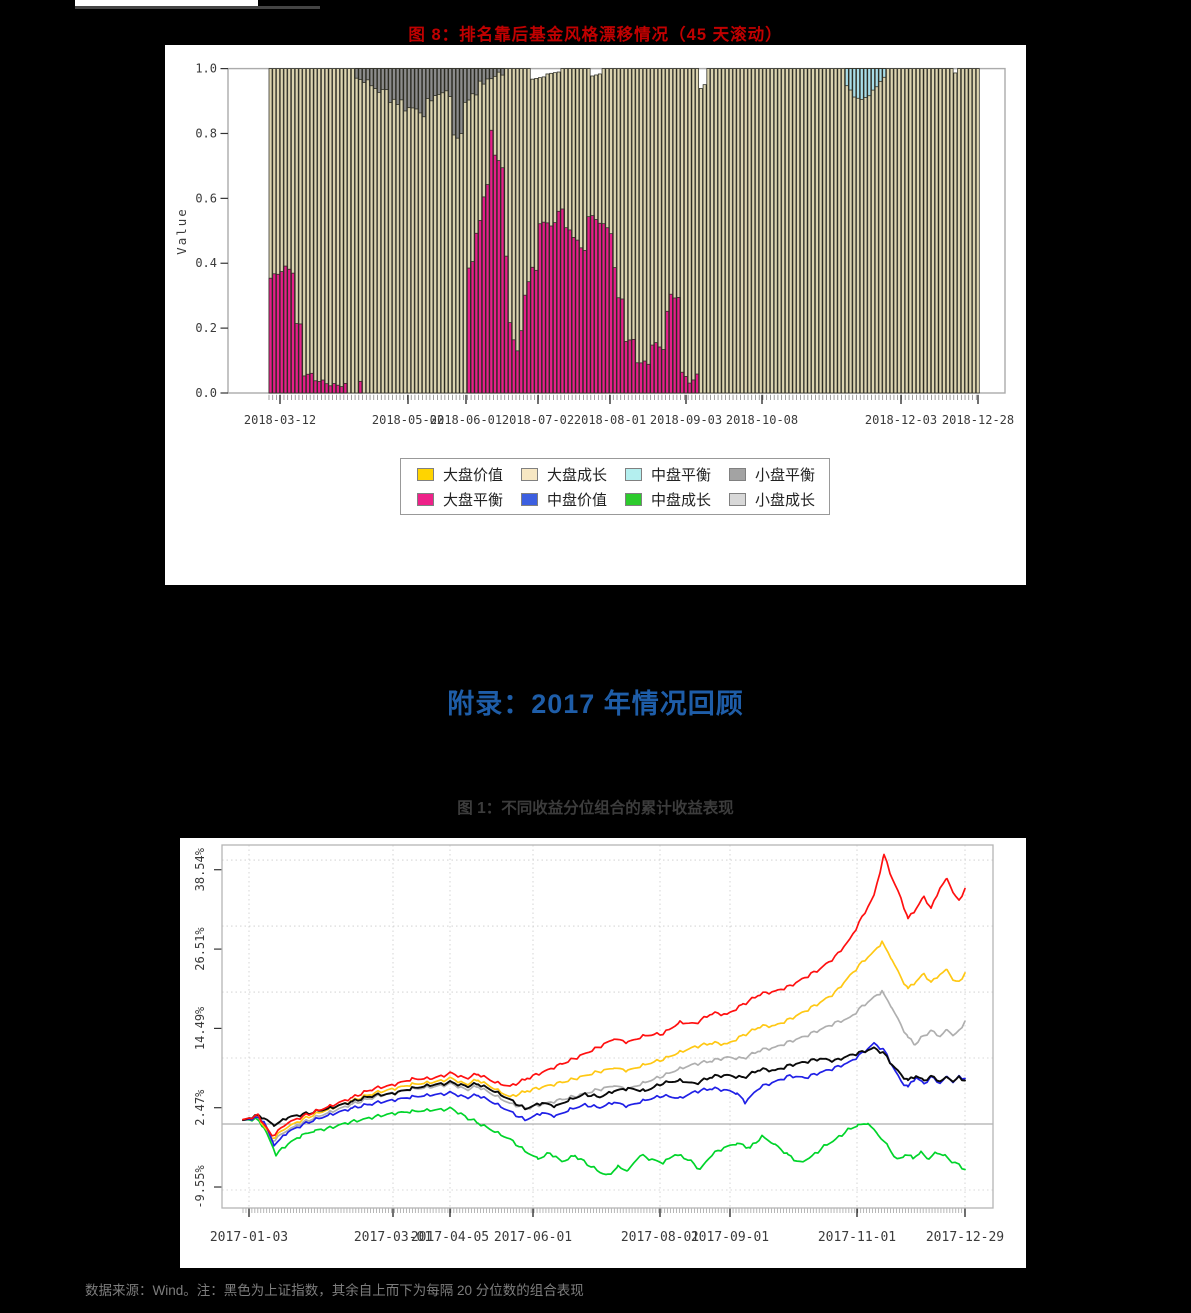 The image size is (1191, 1313). I want to click on svg-text: 2017-01-03, so click(249, 1237).